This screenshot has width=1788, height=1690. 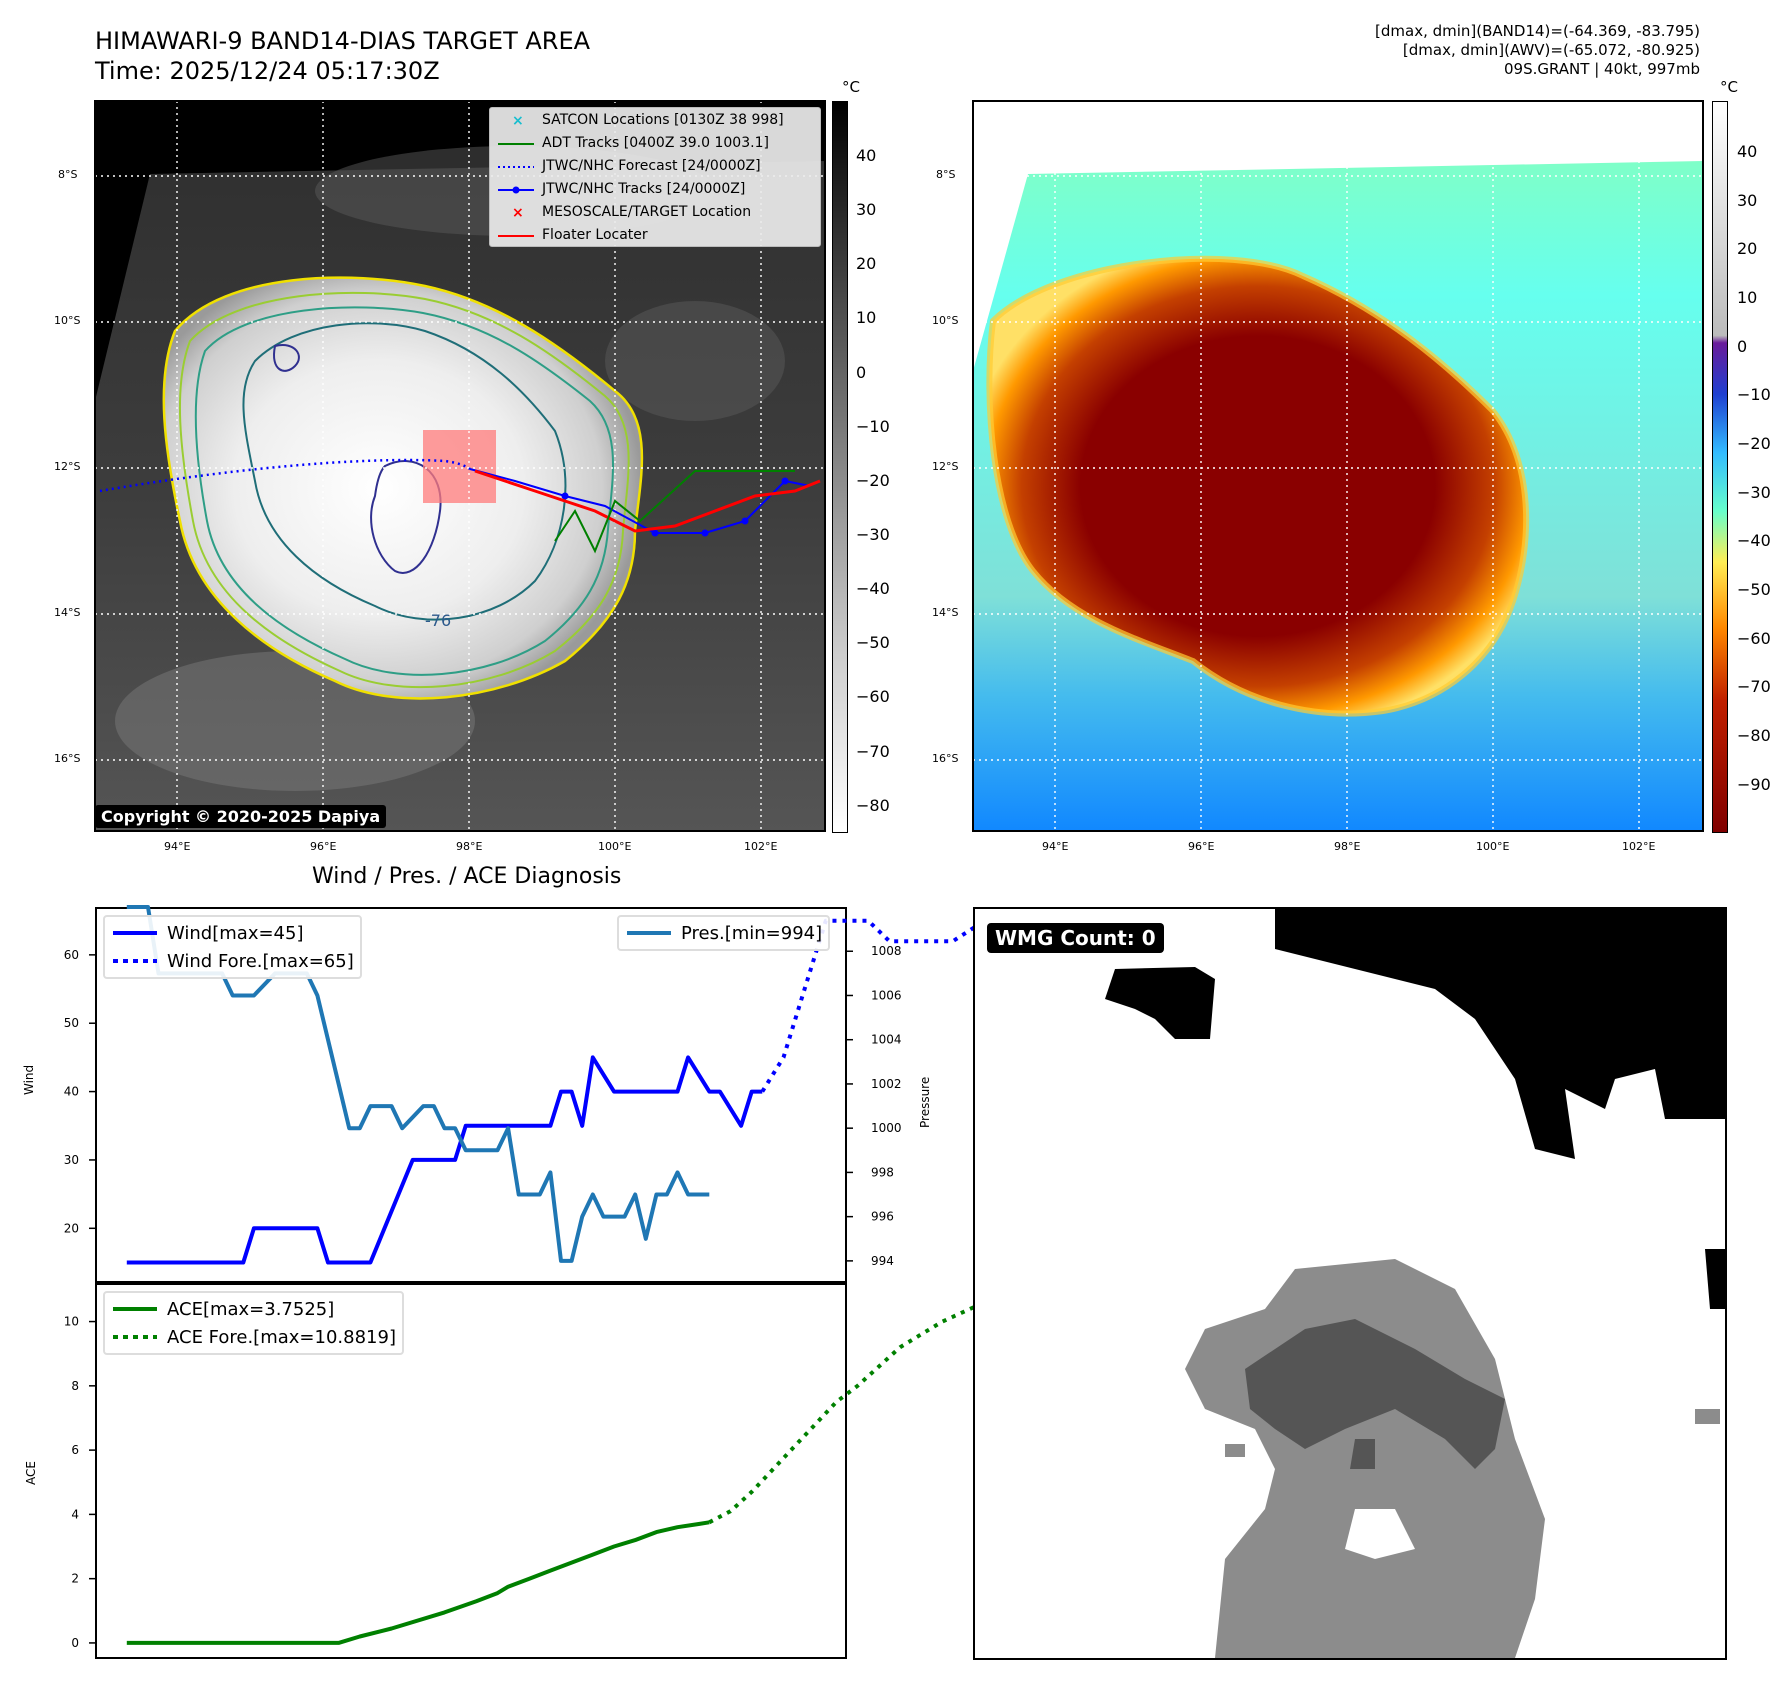 What do you see at coordinates (75, 1579) in the screenshot?
I see `y-tick-label: 2` at bounding box center [75, 1579].